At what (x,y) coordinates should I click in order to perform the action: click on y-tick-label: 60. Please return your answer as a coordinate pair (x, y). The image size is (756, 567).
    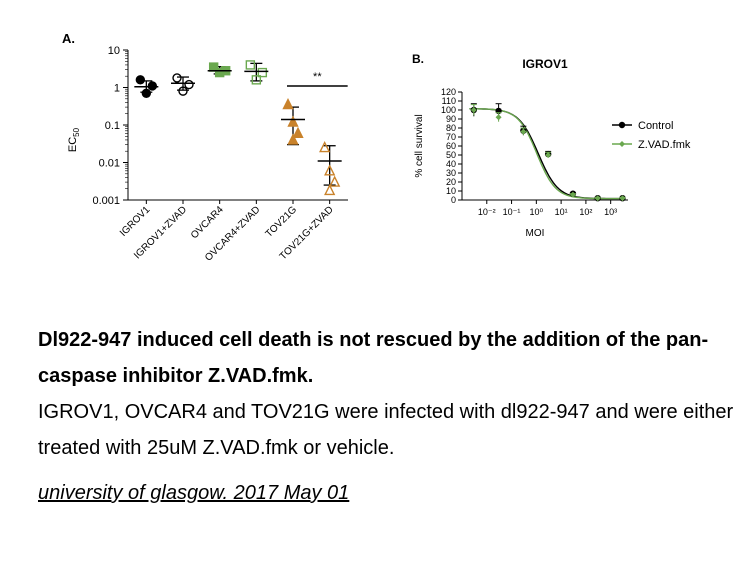
    Looking at the image, I should click on (451, 146).